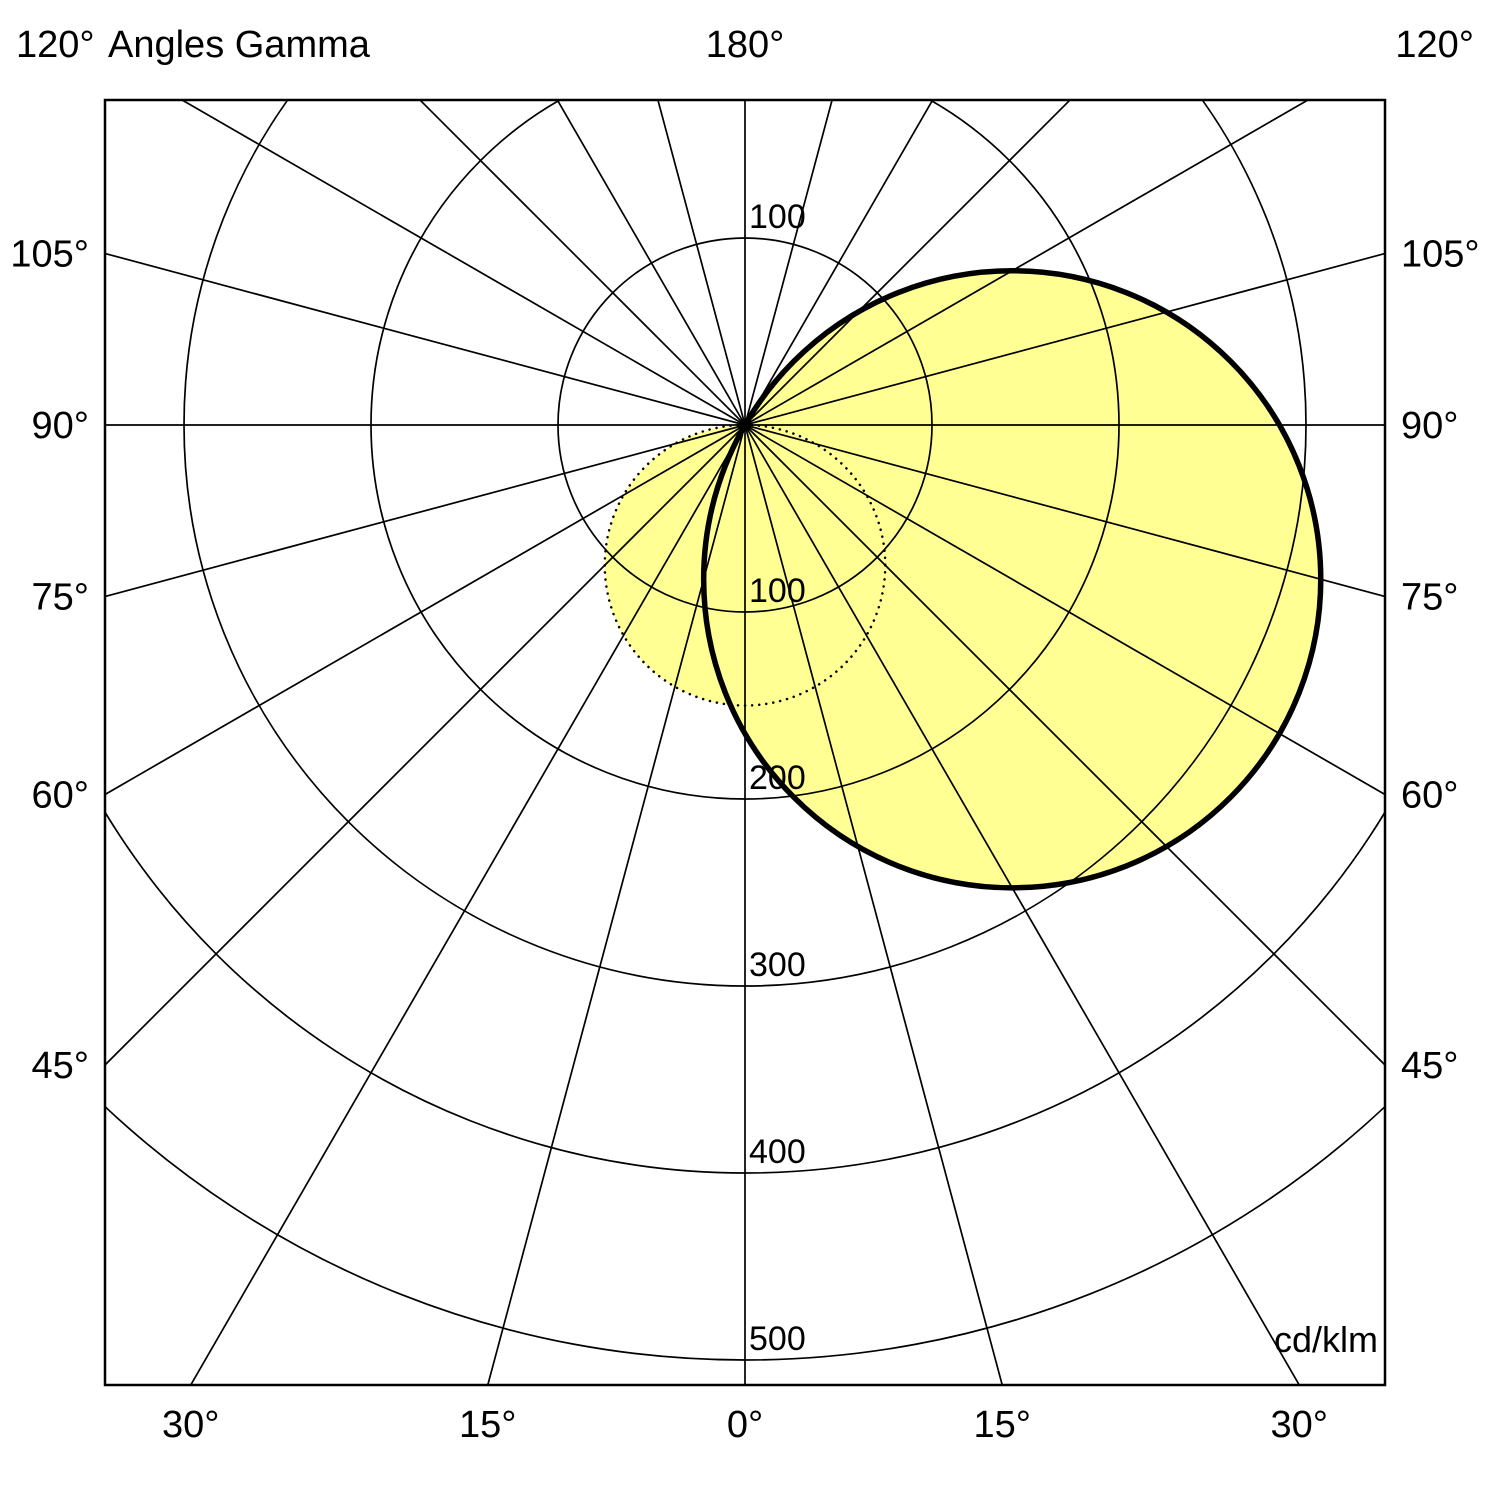 The height and width of the screenshot is (1490, 1490). What do you see at coordinates (777, 1339) in the screenshot?
I see `ring-value-label-500: 500` at bounding box center [777, 1339].